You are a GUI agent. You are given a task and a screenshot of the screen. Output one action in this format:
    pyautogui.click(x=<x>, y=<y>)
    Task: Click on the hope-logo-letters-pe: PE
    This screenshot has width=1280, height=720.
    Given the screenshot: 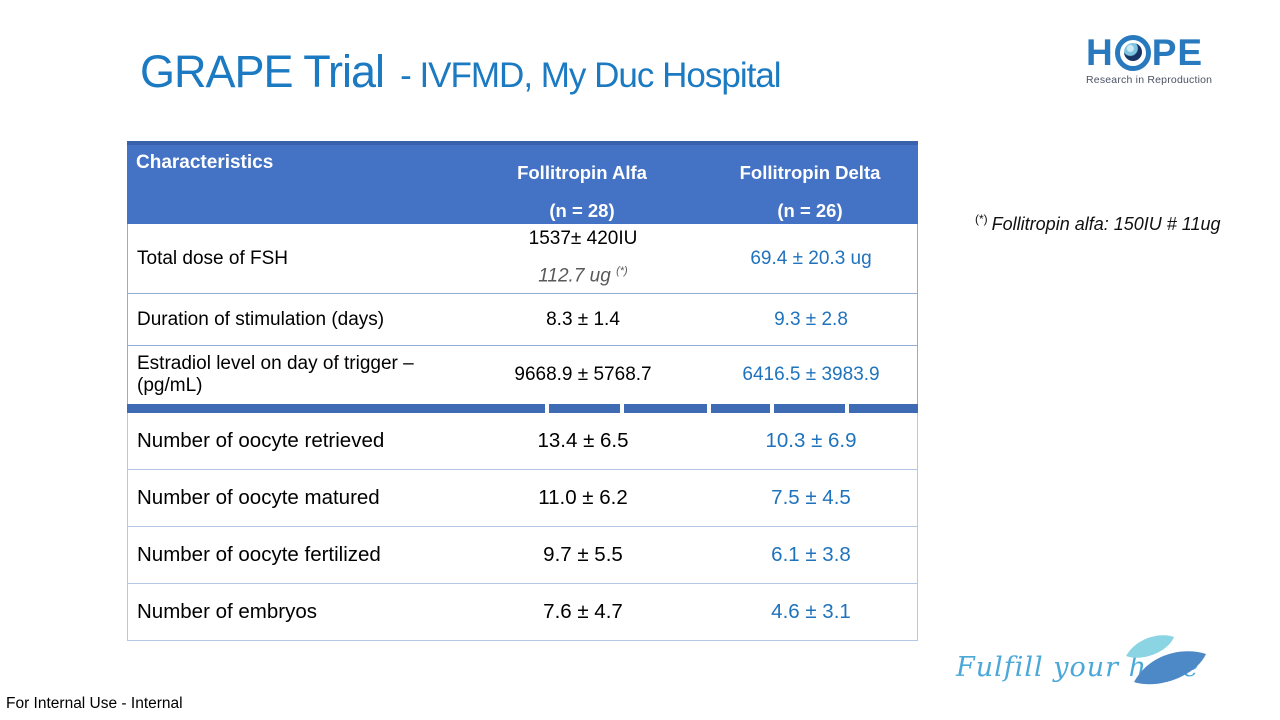 What is the action you would take?
    pyautogui.click(x=1177, y=52)
    